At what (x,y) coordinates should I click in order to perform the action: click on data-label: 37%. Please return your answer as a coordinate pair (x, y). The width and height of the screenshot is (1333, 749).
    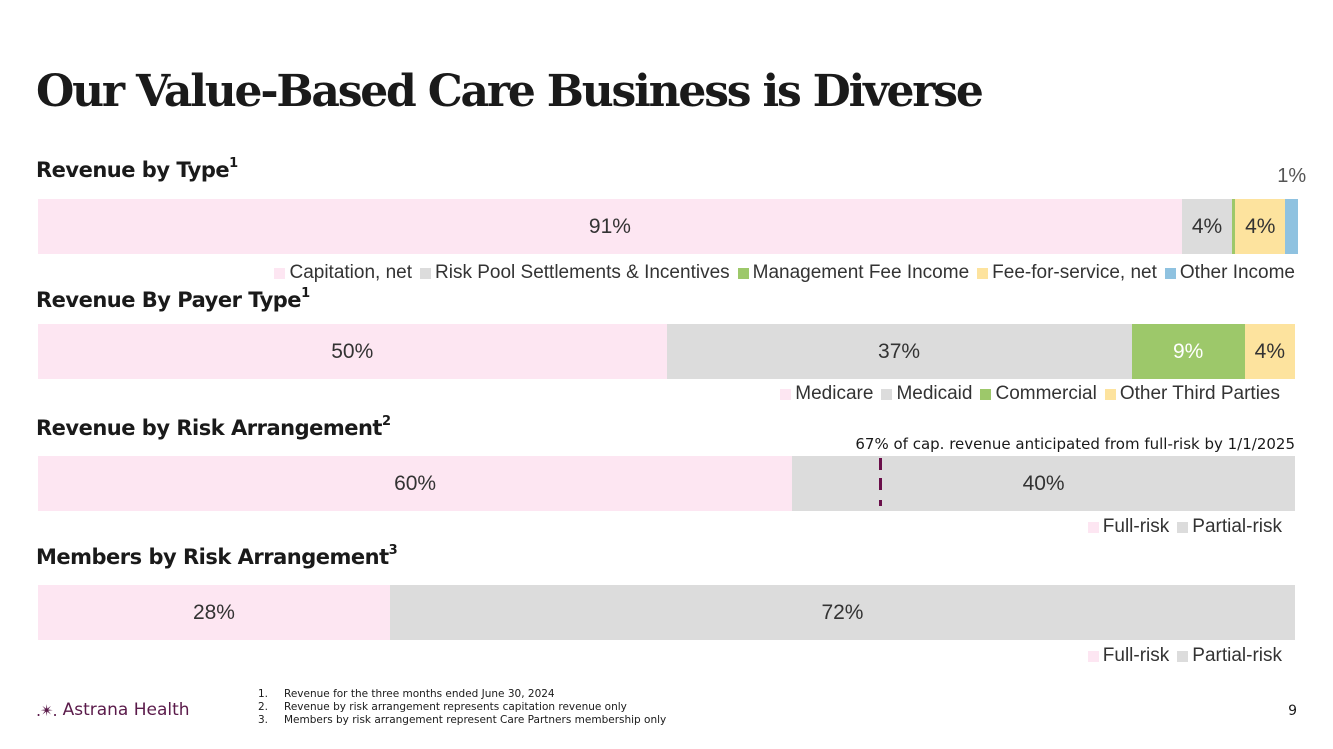
    Looking at the image, I should click on (899, 351).